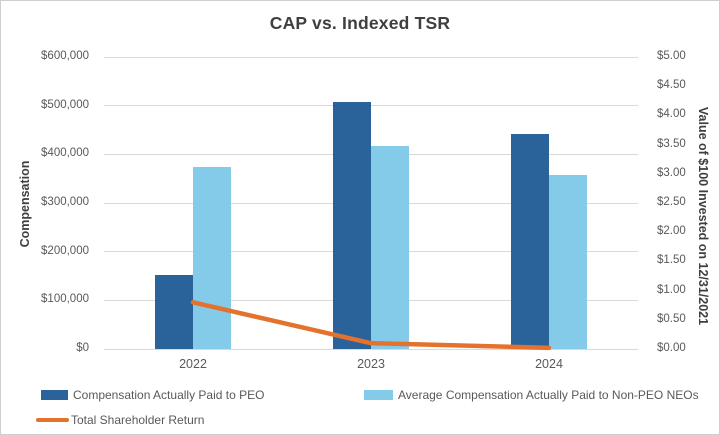 The height and width of the screenshot is (435, 720). Describe the element at coordinates (671, 231) in the screenshot. I see `right-axis-tick: $2.00` at that location.